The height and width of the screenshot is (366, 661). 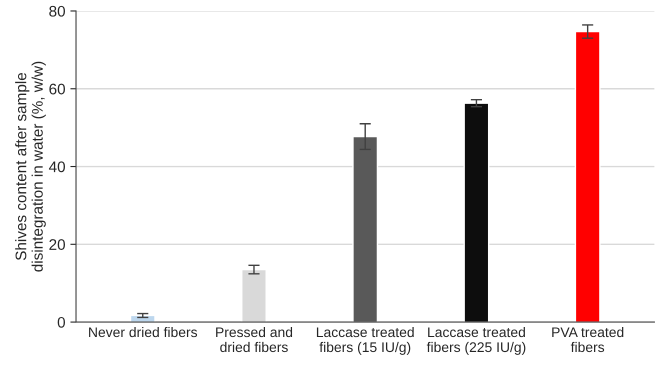 What do you see at coordinates (365, 340) in the screenshot?
I see `x-tick-label: Laccase treated fibers (15 IU/g)` at bounding box center [365, 340].